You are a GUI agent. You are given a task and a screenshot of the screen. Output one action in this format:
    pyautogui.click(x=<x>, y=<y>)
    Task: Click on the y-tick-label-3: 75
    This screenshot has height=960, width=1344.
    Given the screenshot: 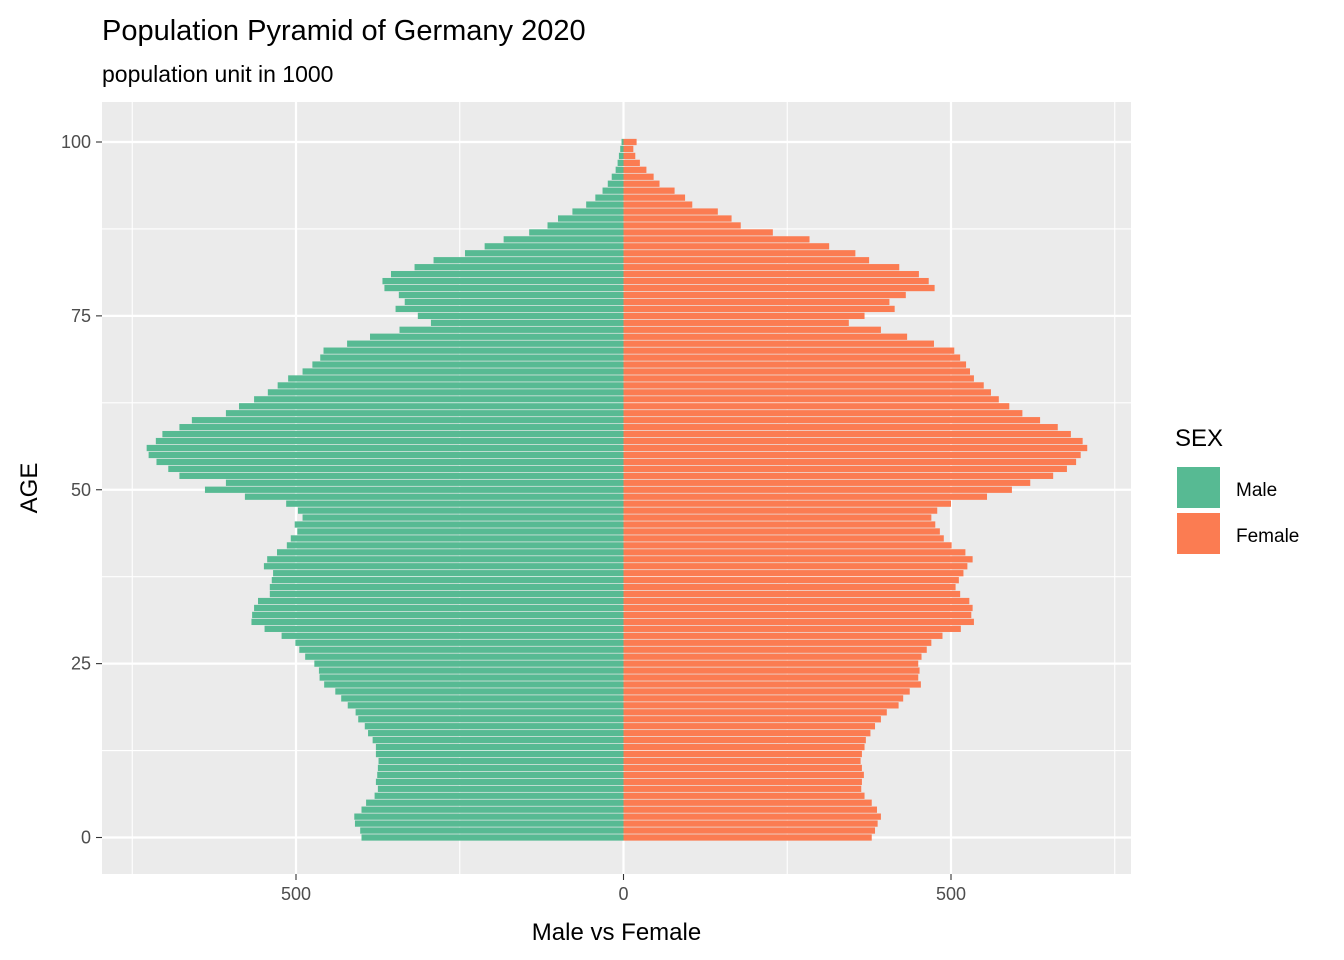 What is the action you would take?
    pyautogui.click(x=81, y=316)
    